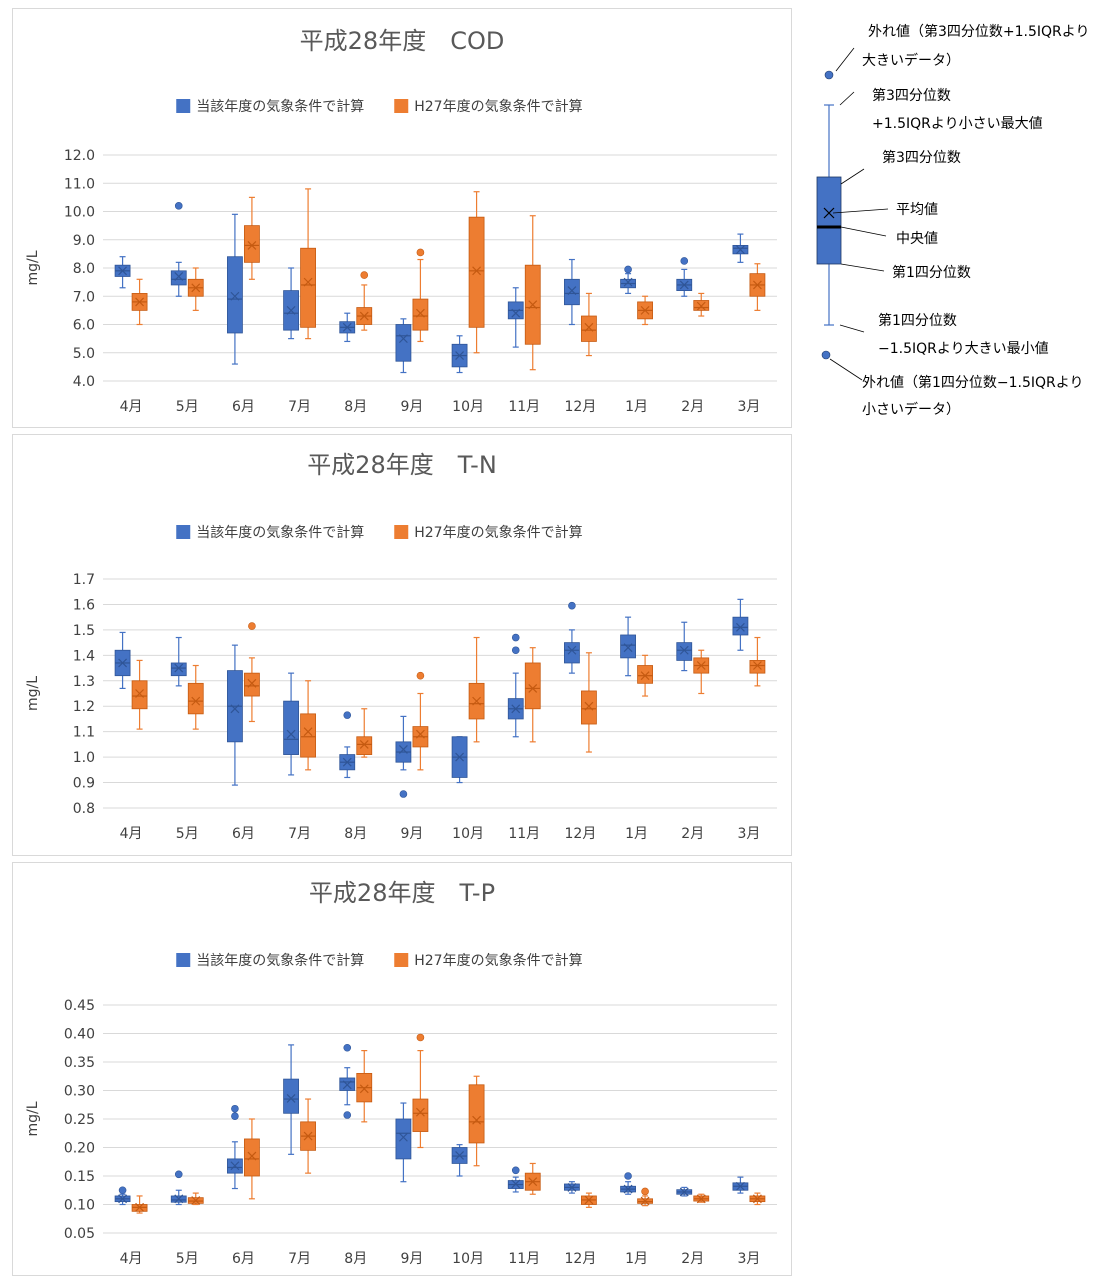 The width and height of the screenshot is (1116, 1279). I want to click on y-tick-label: 0.10, so click(79, 1206).